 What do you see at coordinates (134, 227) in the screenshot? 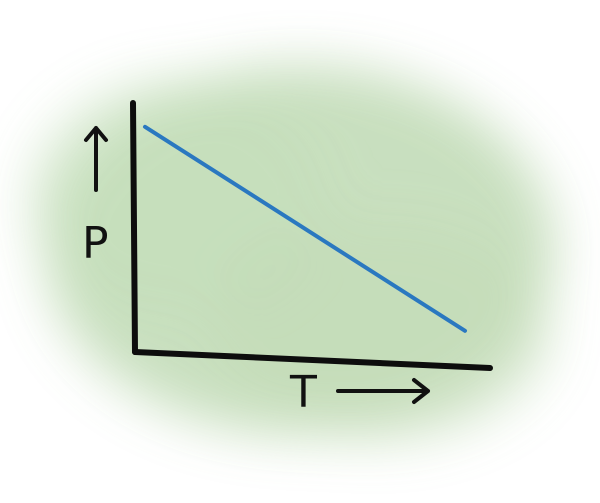
I see `y-axis` at bounding box center [134, 227].